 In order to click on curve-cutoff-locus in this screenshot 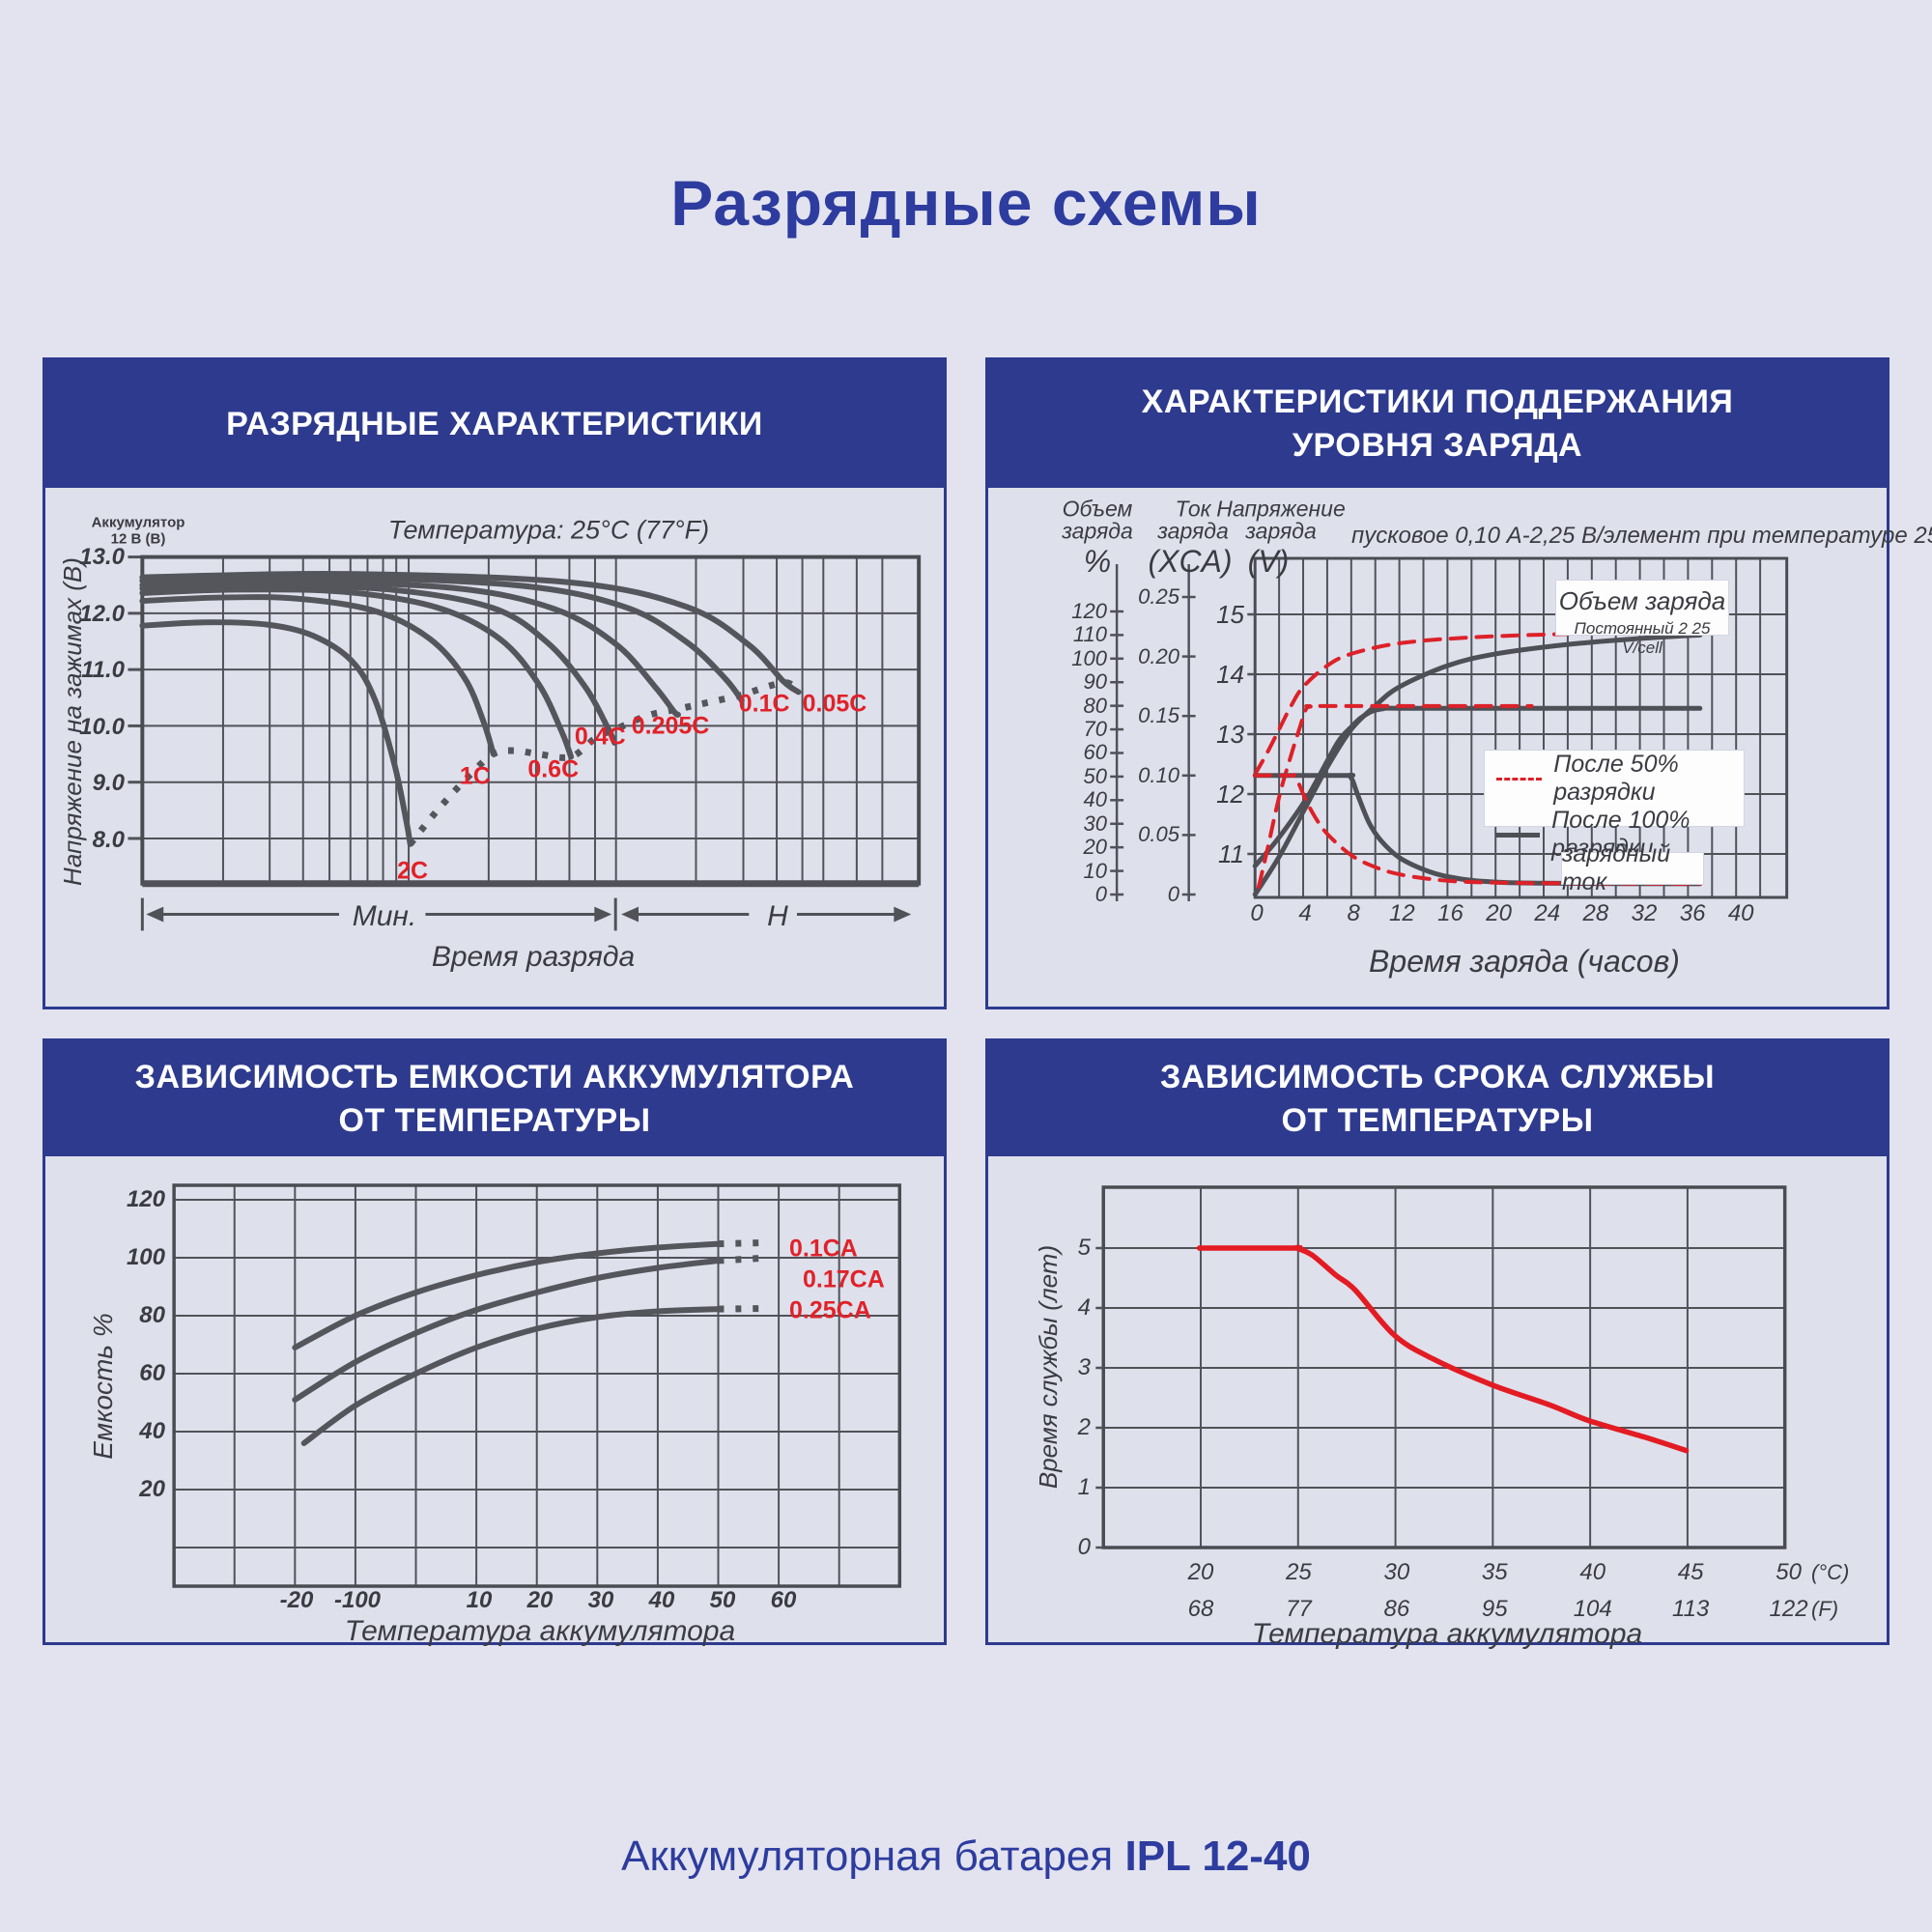, I will do `click(604, 763)`.